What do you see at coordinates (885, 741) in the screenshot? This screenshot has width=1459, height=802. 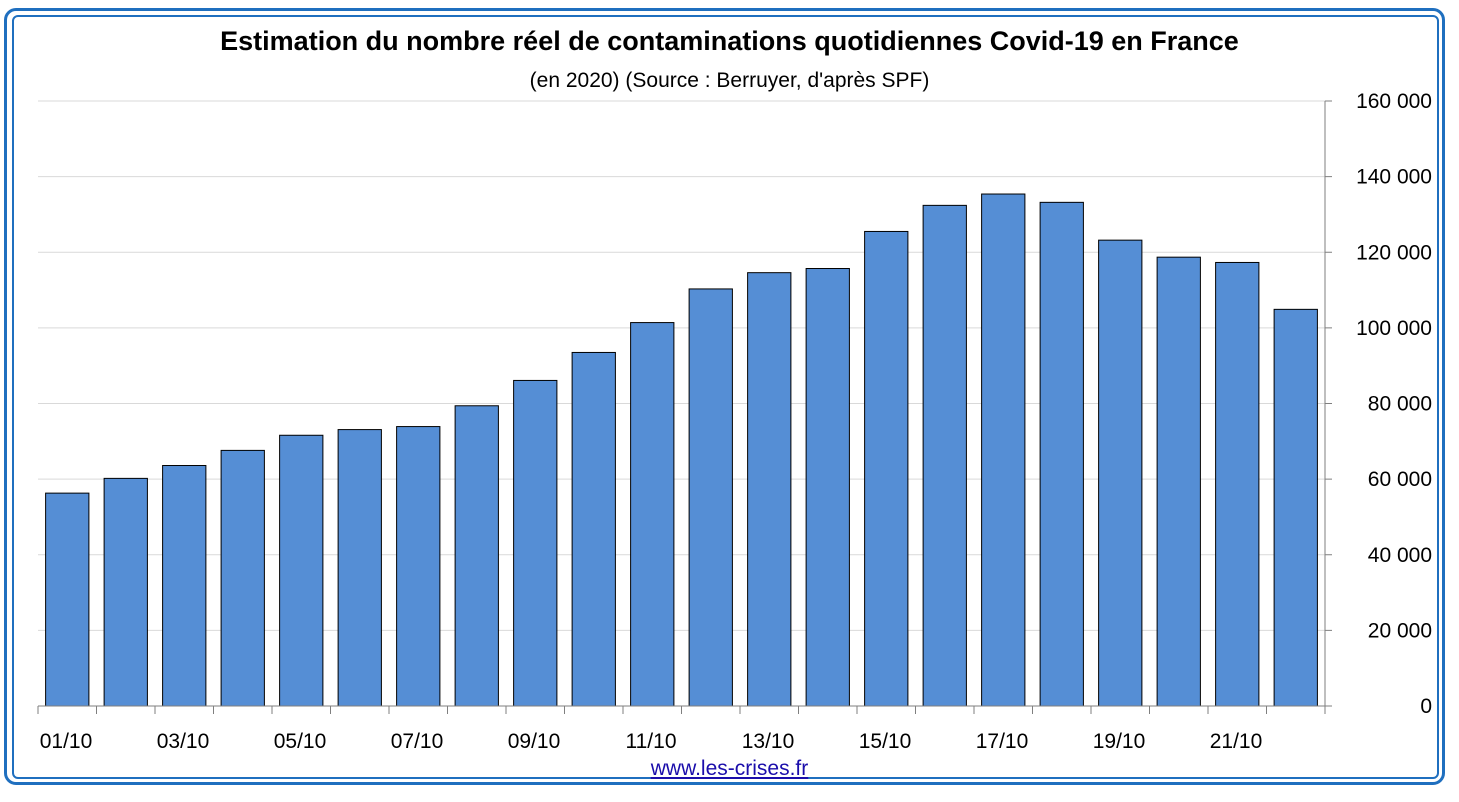 I see `x-tick-label: 15/10` at bounding box center [885, 741].